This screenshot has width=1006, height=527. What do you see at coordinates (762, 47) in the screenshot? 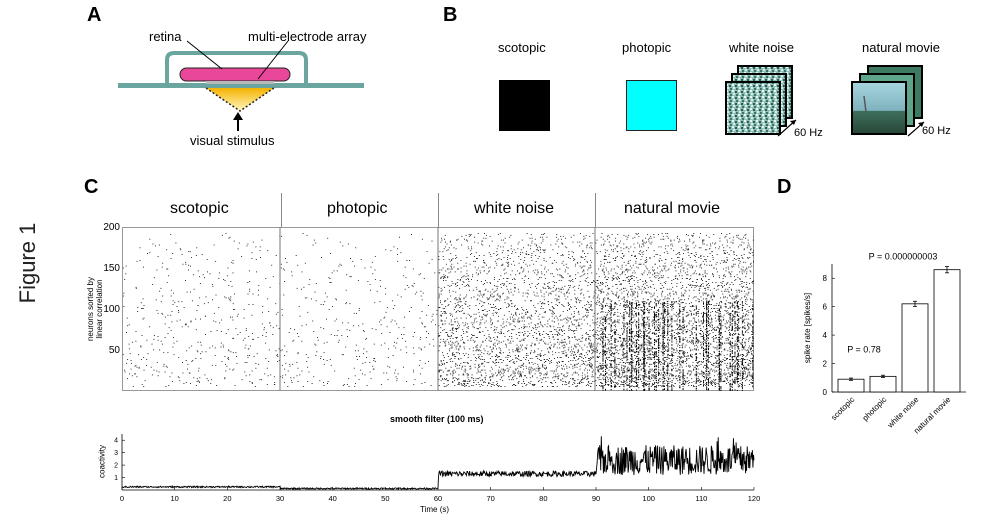
I see `cond-whitenoise-label: white noise` at bounding box center [762, 47].